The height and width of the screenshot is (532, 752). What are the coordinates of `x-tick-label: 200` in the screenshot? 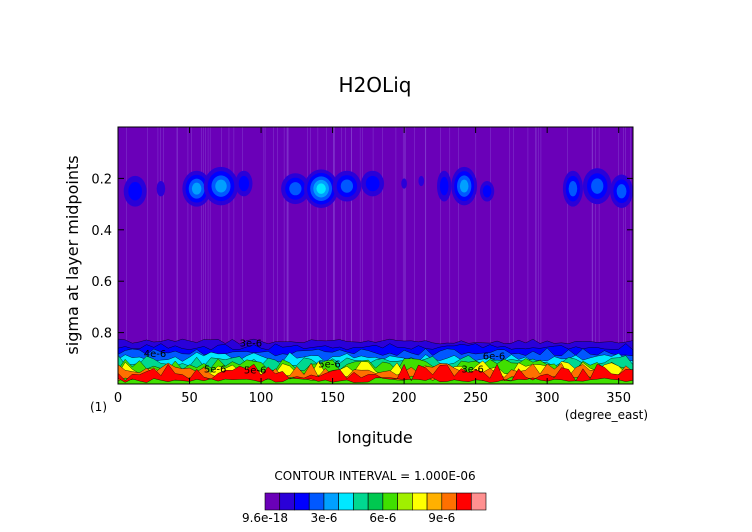 It's located at (404, 398).